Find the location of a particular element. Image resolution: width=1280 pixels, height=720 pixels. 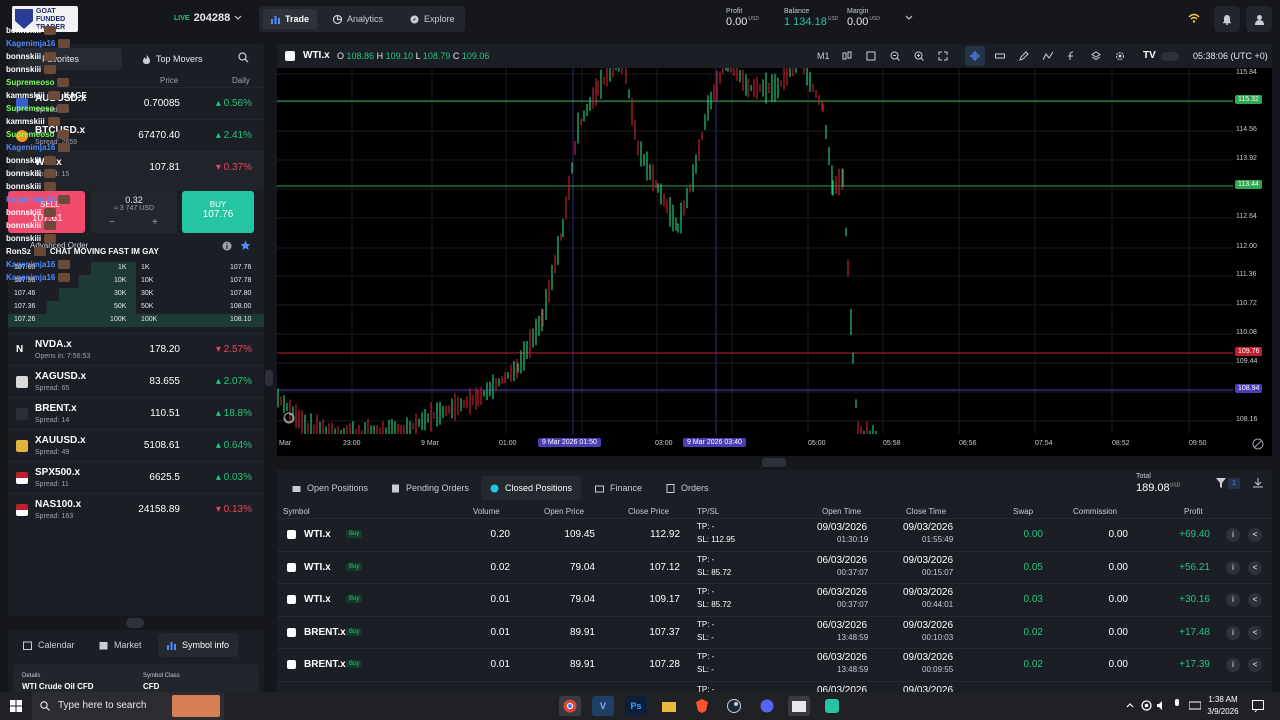

green-app-icon is located at coordinates (832, 706).